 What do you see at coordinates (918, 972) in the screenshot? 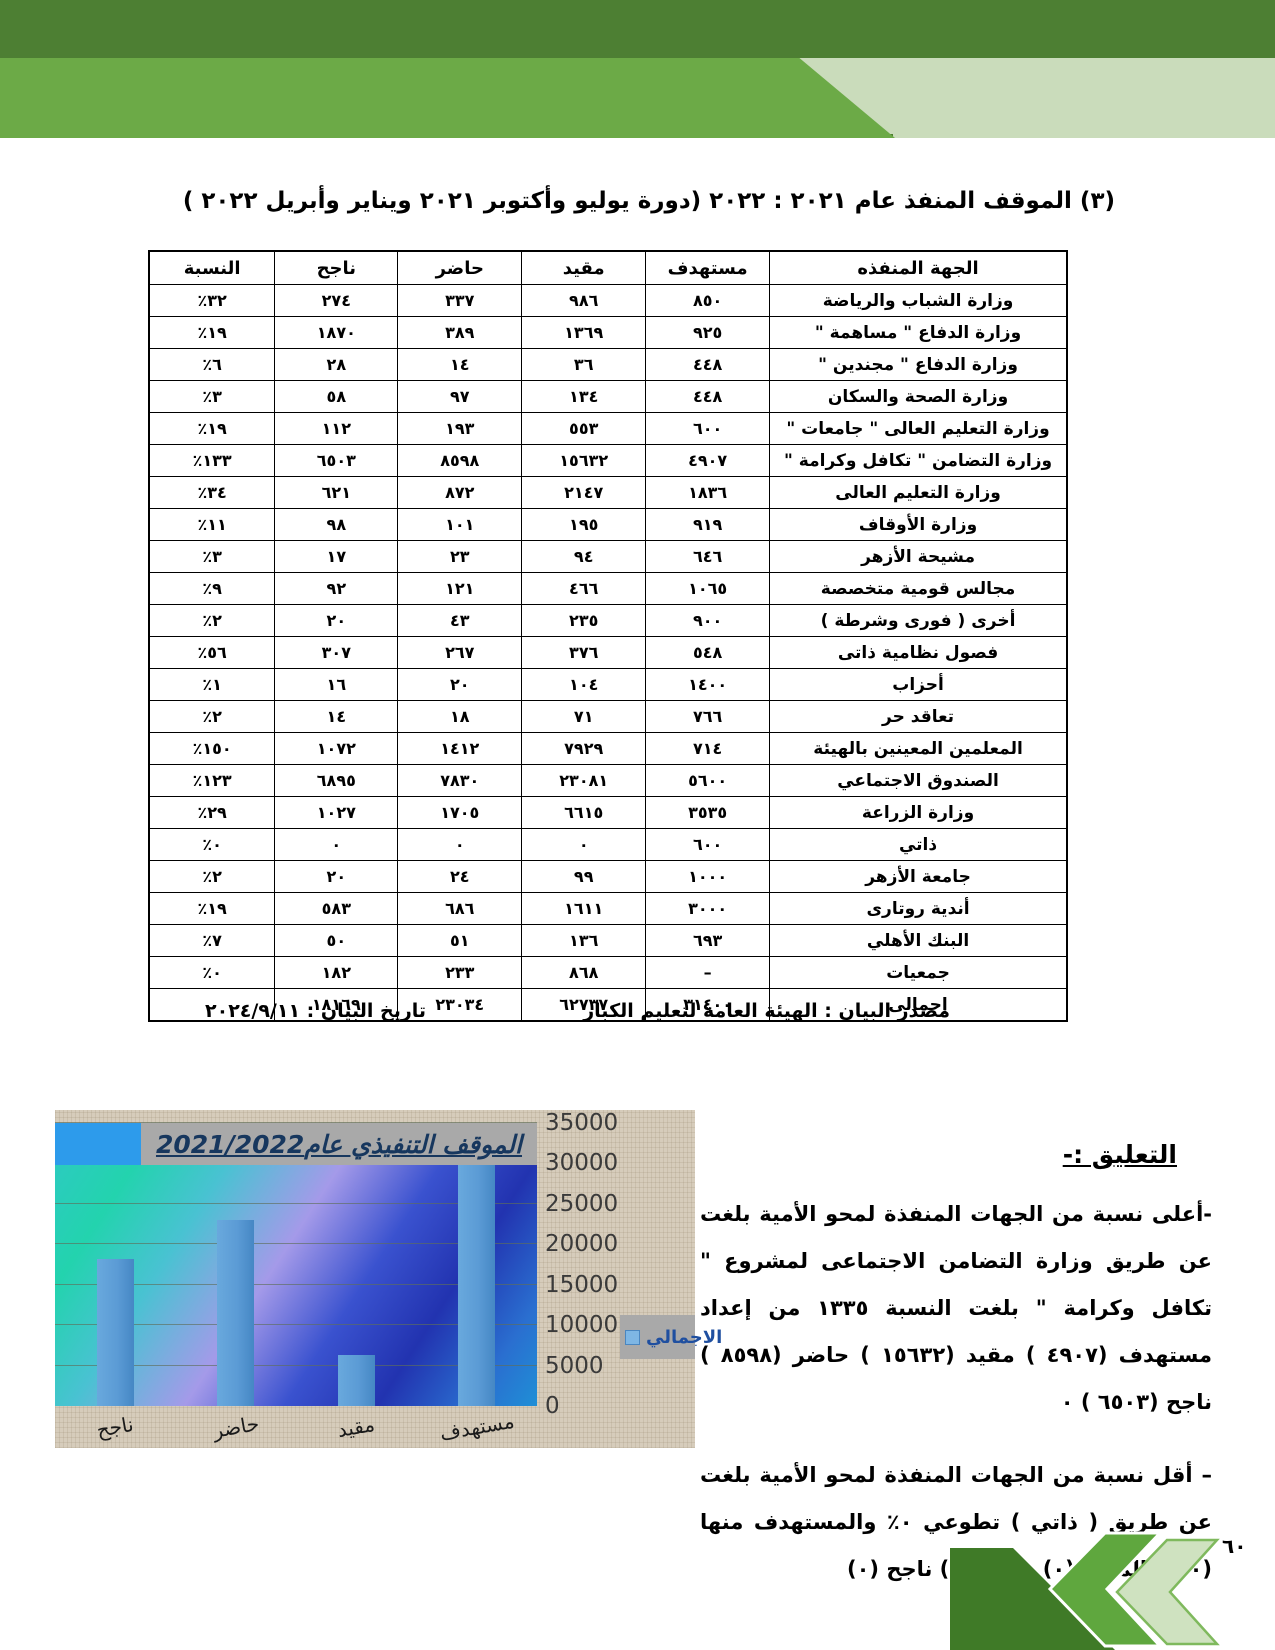
I see `cell-entity: جمعيات` at bounding box center [918, 972].